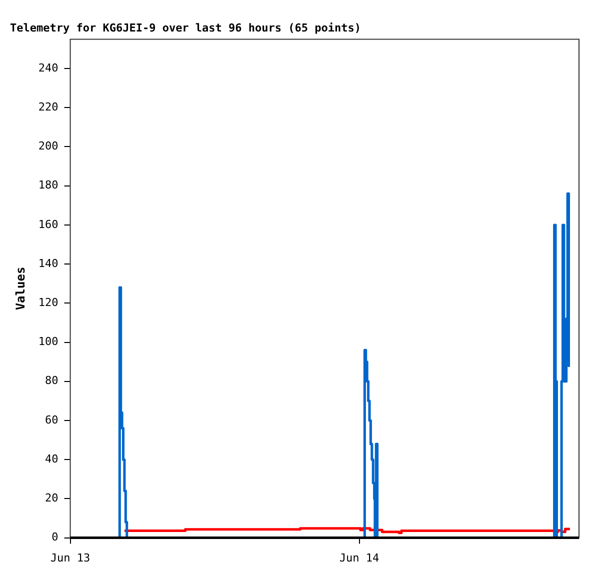 The height and width of the screenshot is (579, 597). What do you see at coordinates (48, 146) in the screenshot?
I see `y-tick-label: 200` at bounding box center [48, 146].